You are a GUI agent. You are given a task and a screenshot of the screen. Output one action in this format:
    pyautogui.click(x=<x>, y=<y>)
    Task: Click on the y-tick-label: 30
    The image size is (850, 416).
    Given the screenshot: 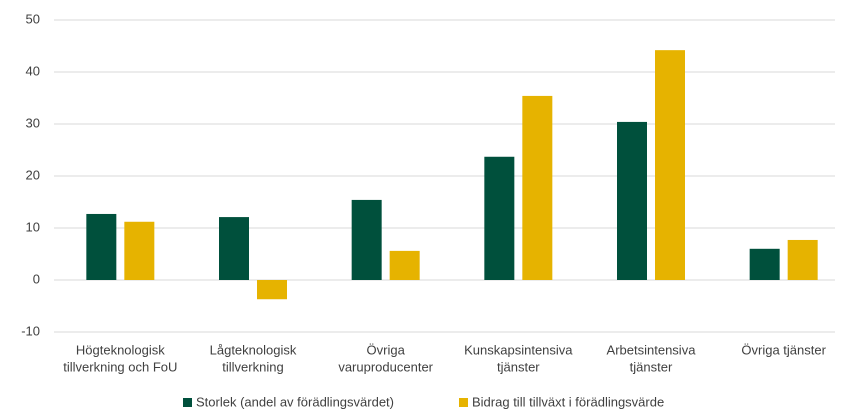 What is the action you would take?
    pyautogui.click(x=33, y=122)
    